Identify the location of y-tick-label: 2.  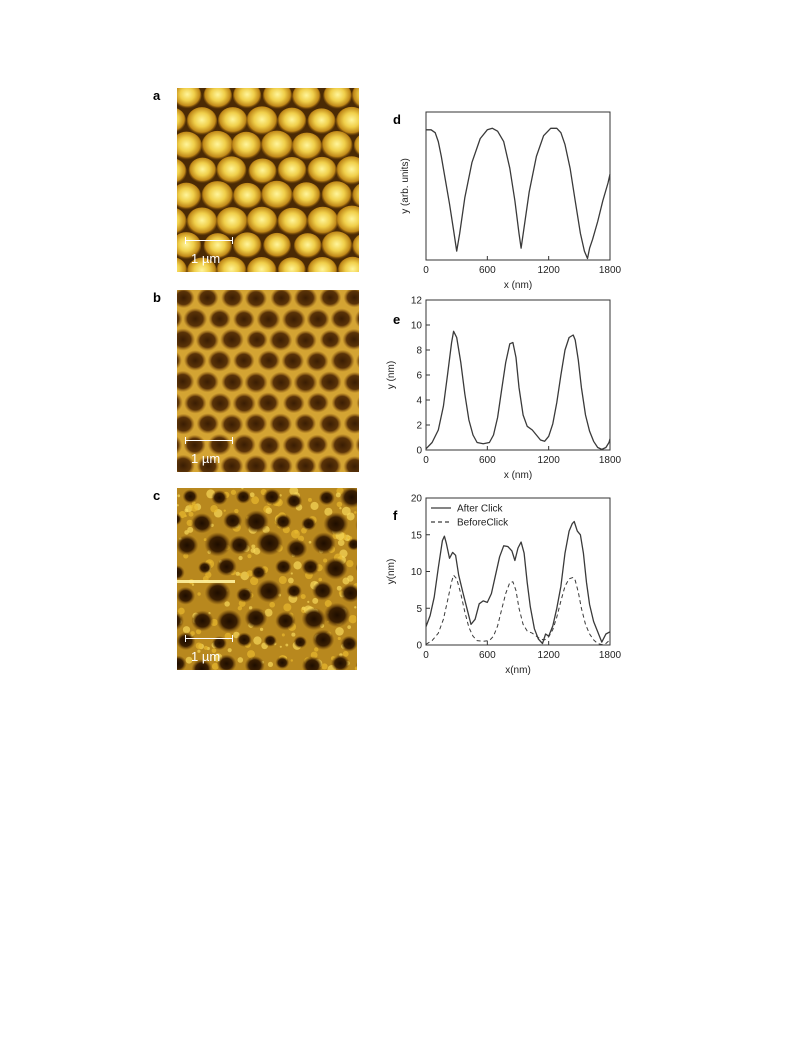
(419, 426).